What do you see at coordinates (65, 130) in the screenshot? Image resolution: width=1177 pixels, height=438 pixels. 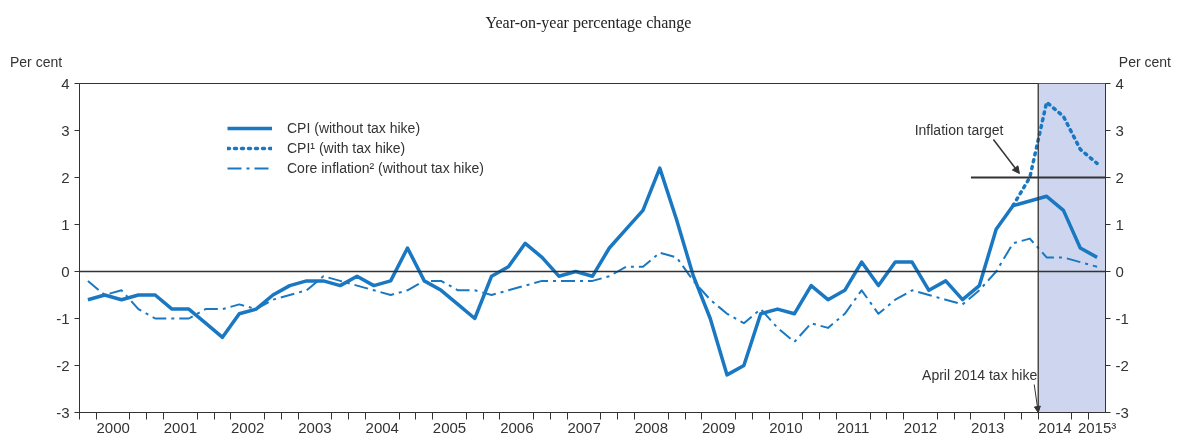 I see `y-tick-label: 3` at bounding box center [65, 130].